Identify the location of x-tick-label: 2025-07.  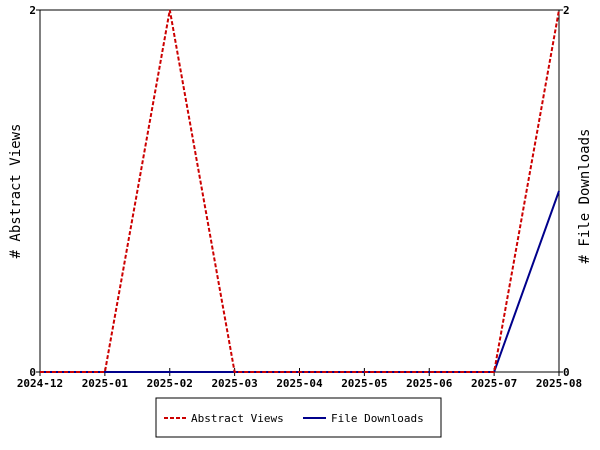
(494, 383).